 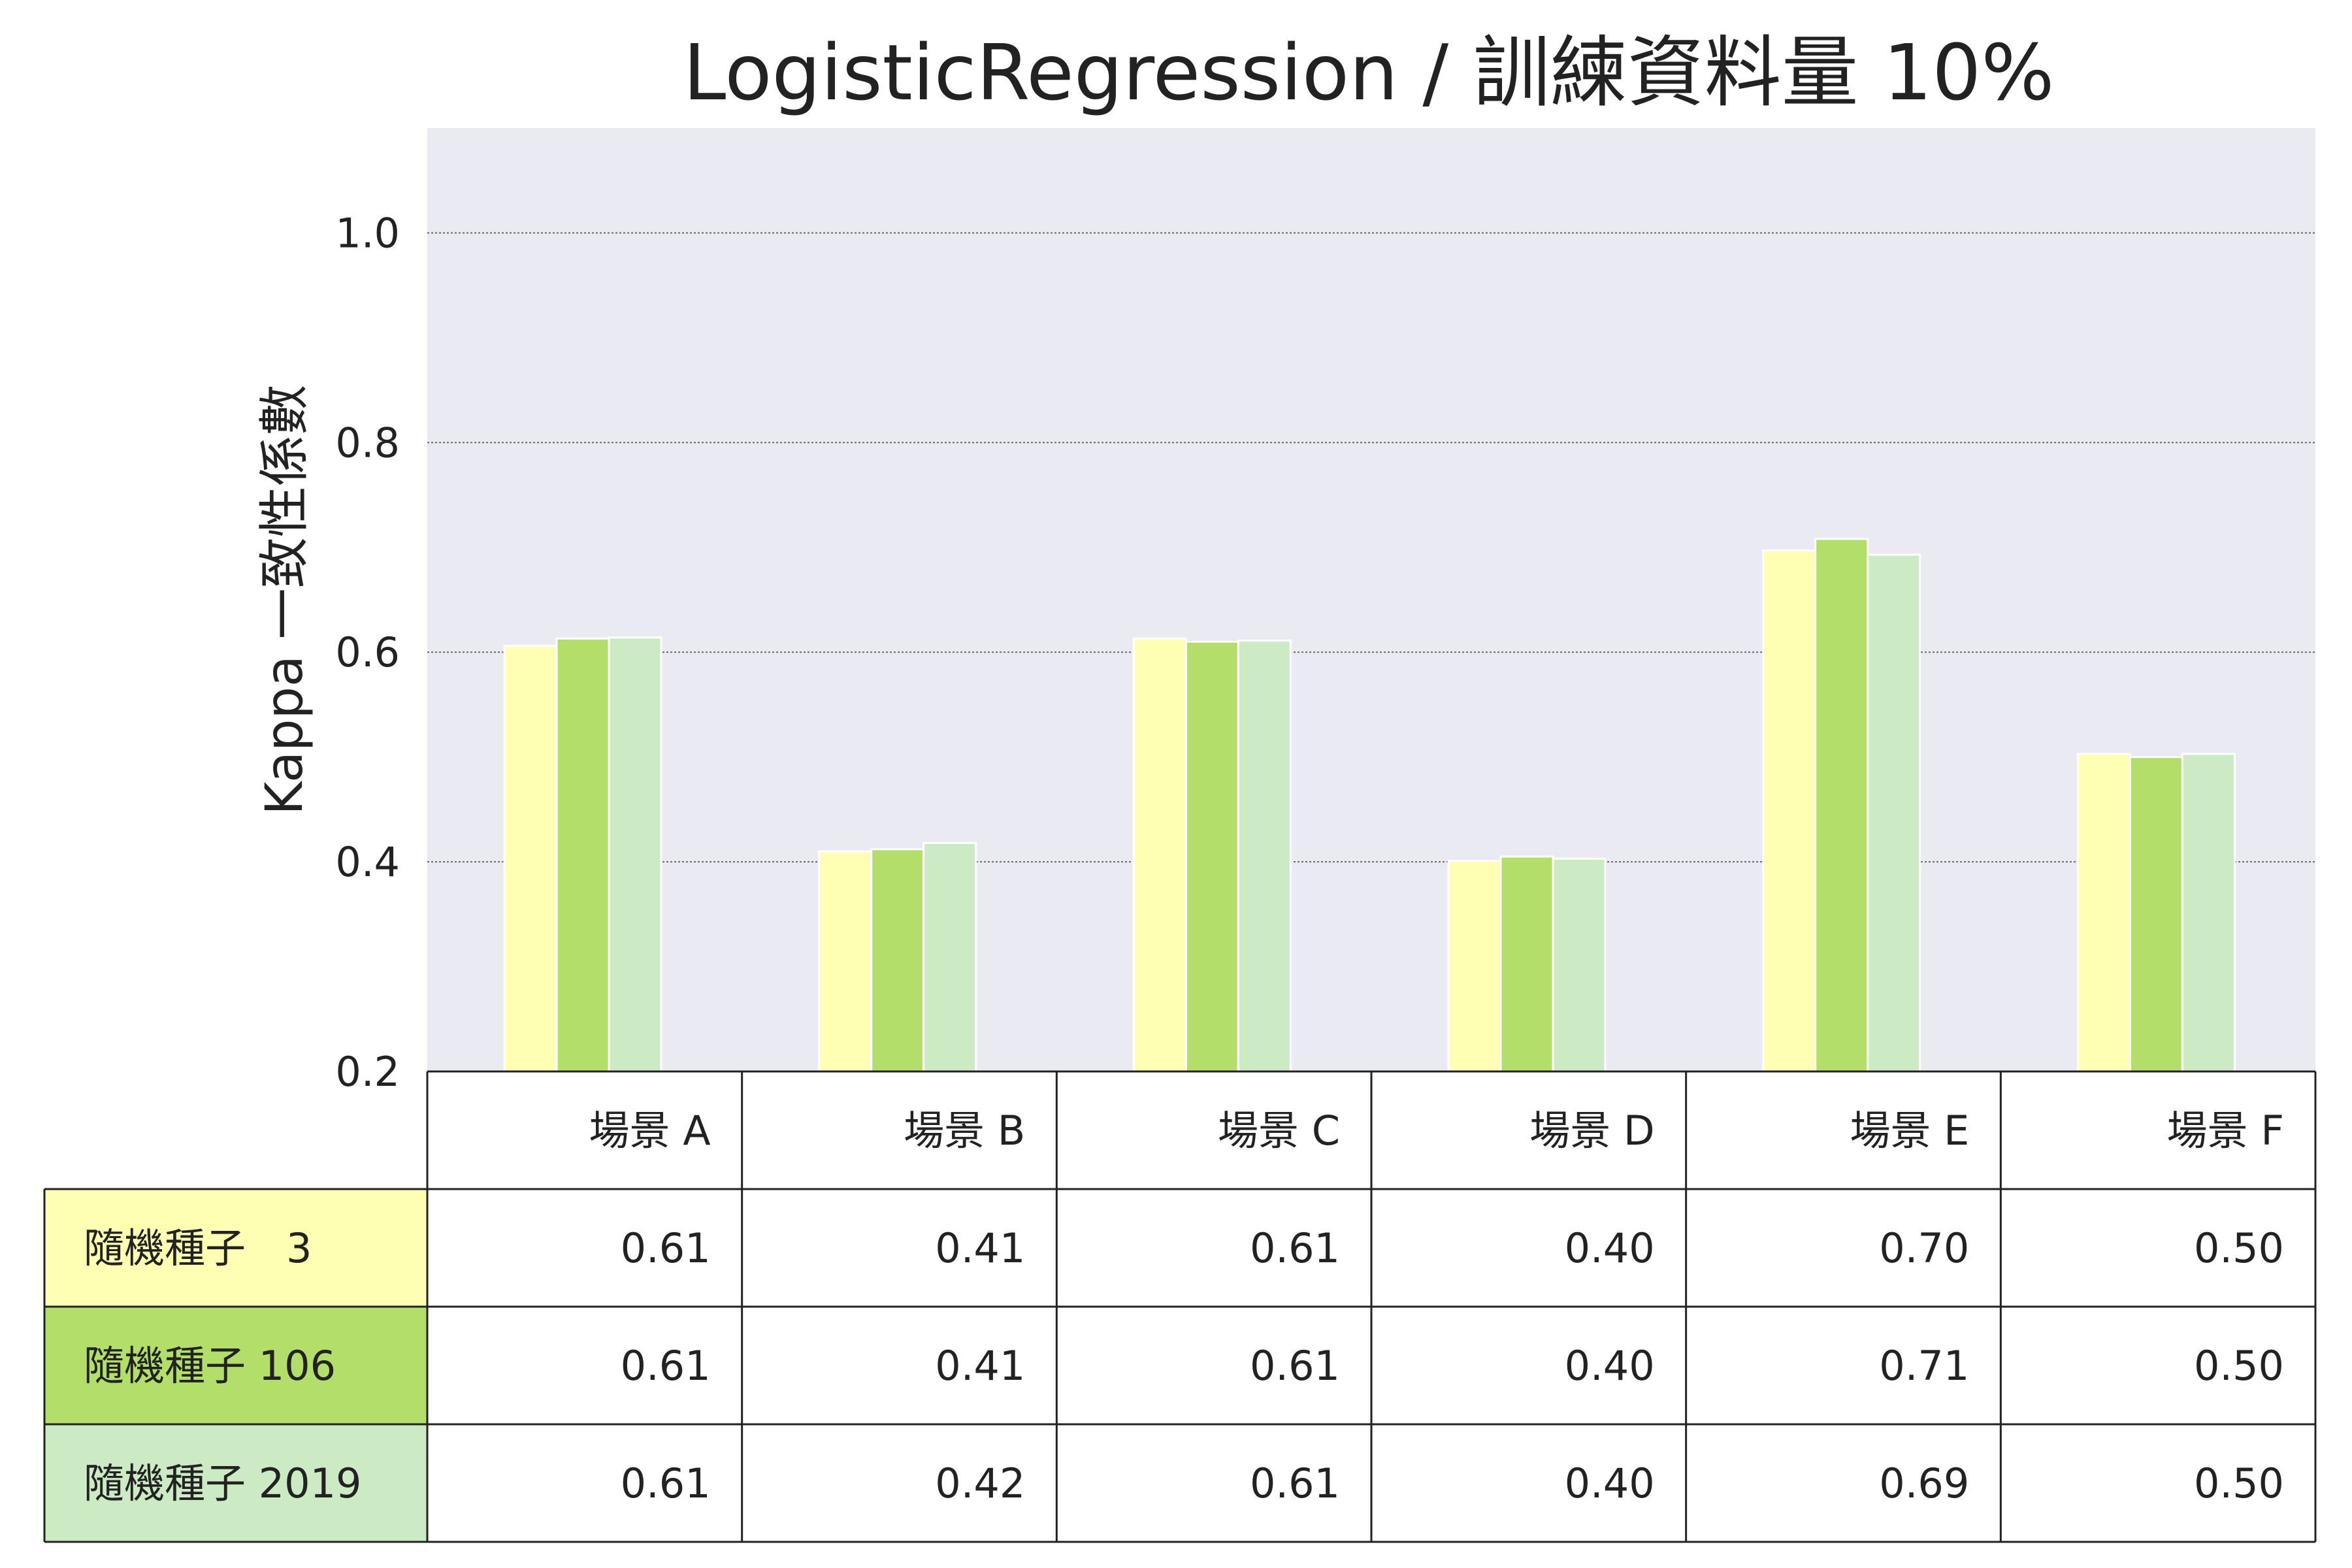 I want to click on data-label: 0.71, so click(x=1924, y=1366).